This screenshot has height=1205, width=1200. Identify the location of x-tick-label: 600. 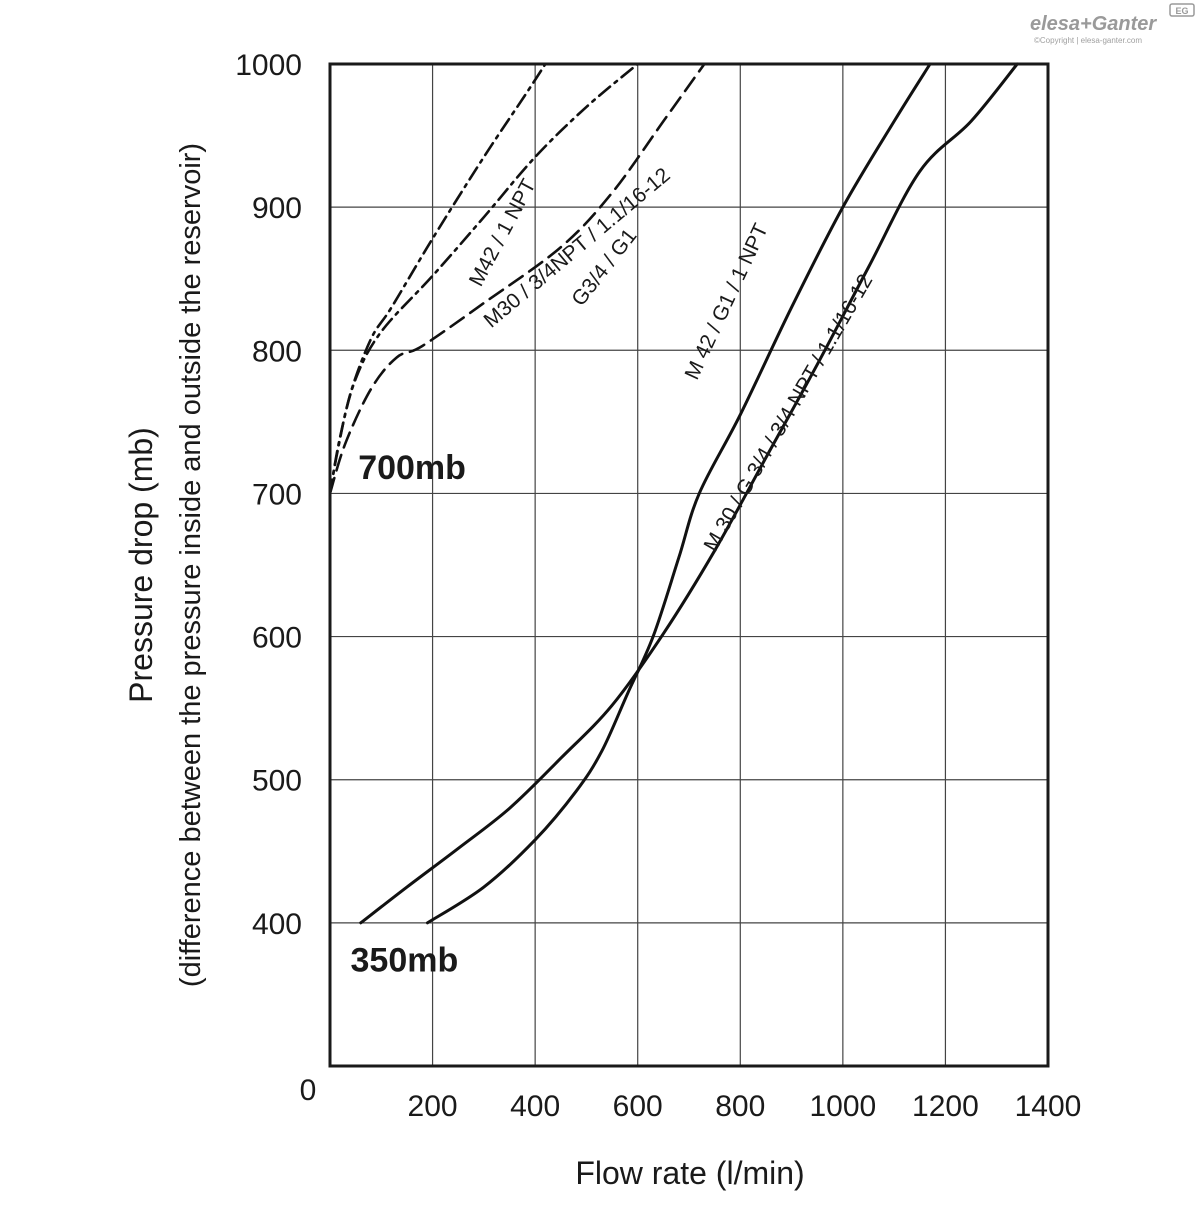
(638, 1106).